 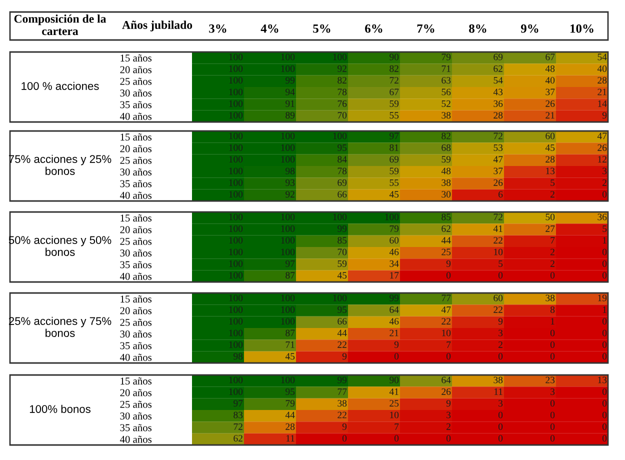 What do you see at coordinates (446, 321) in the screenshot?
I see `data-label: 22` at bounding box center [446, 321].